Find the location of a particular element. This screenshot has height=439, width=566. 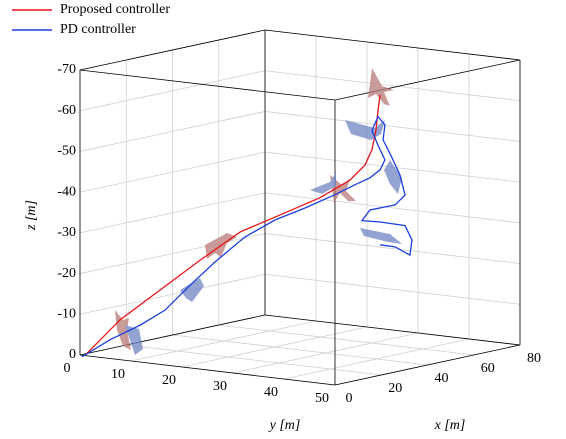

y-tick-label: 10 is located at coordinates (118, 374).